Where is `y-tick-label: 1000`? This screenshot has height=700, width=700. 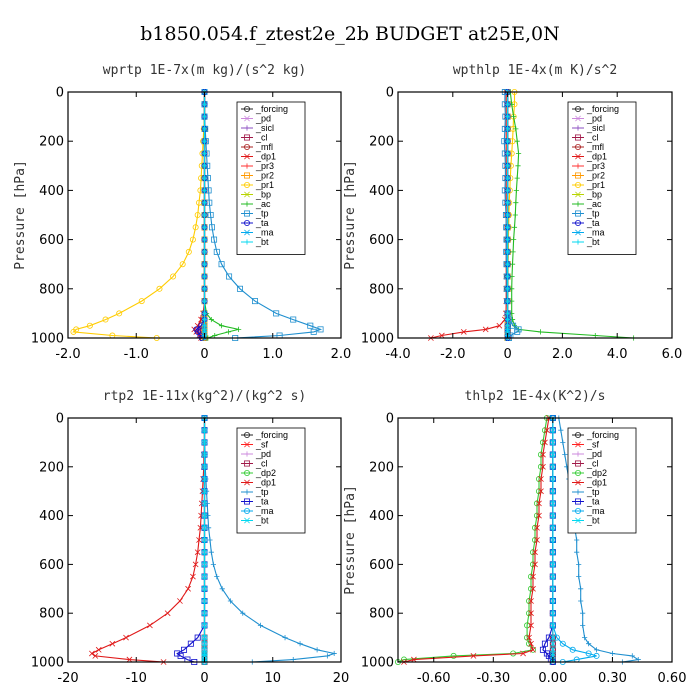
y-tick-label: 1000 is located at coordinates (377, 663).